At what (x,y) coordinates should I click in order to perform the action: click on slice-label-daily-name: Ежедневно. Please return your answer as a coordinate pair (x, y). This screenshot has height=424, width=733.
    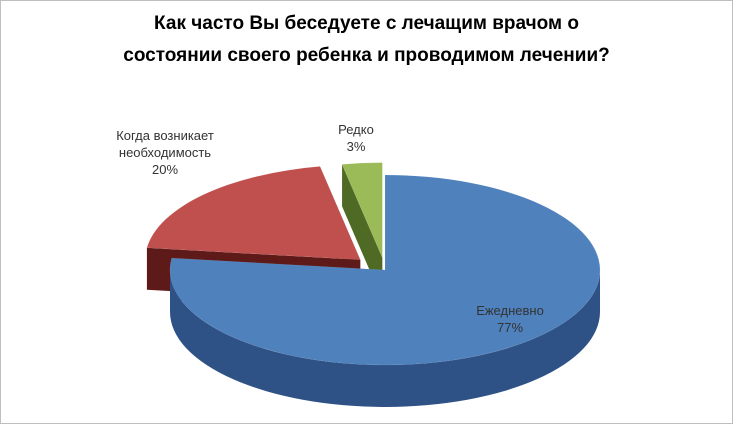
    Looking at the image, I should click on (510, 310).